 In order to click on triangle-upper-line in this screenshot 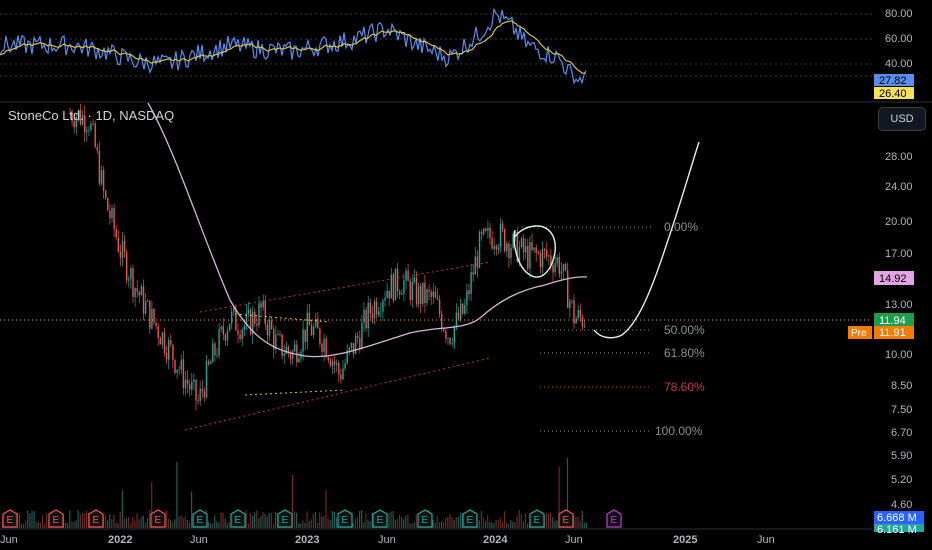, I will do `click(282, 318)`.